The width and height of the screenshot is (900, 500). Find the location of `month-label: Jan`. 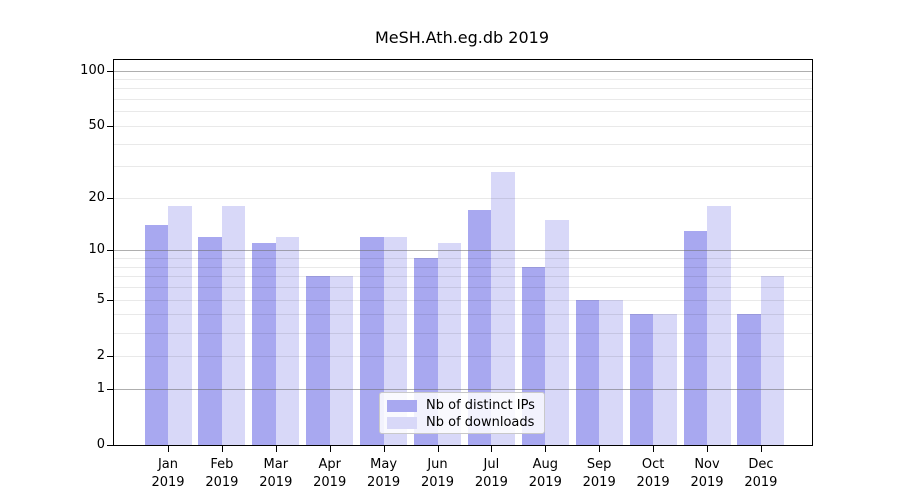

month-label: Jan is located at coordinates (168, 464).